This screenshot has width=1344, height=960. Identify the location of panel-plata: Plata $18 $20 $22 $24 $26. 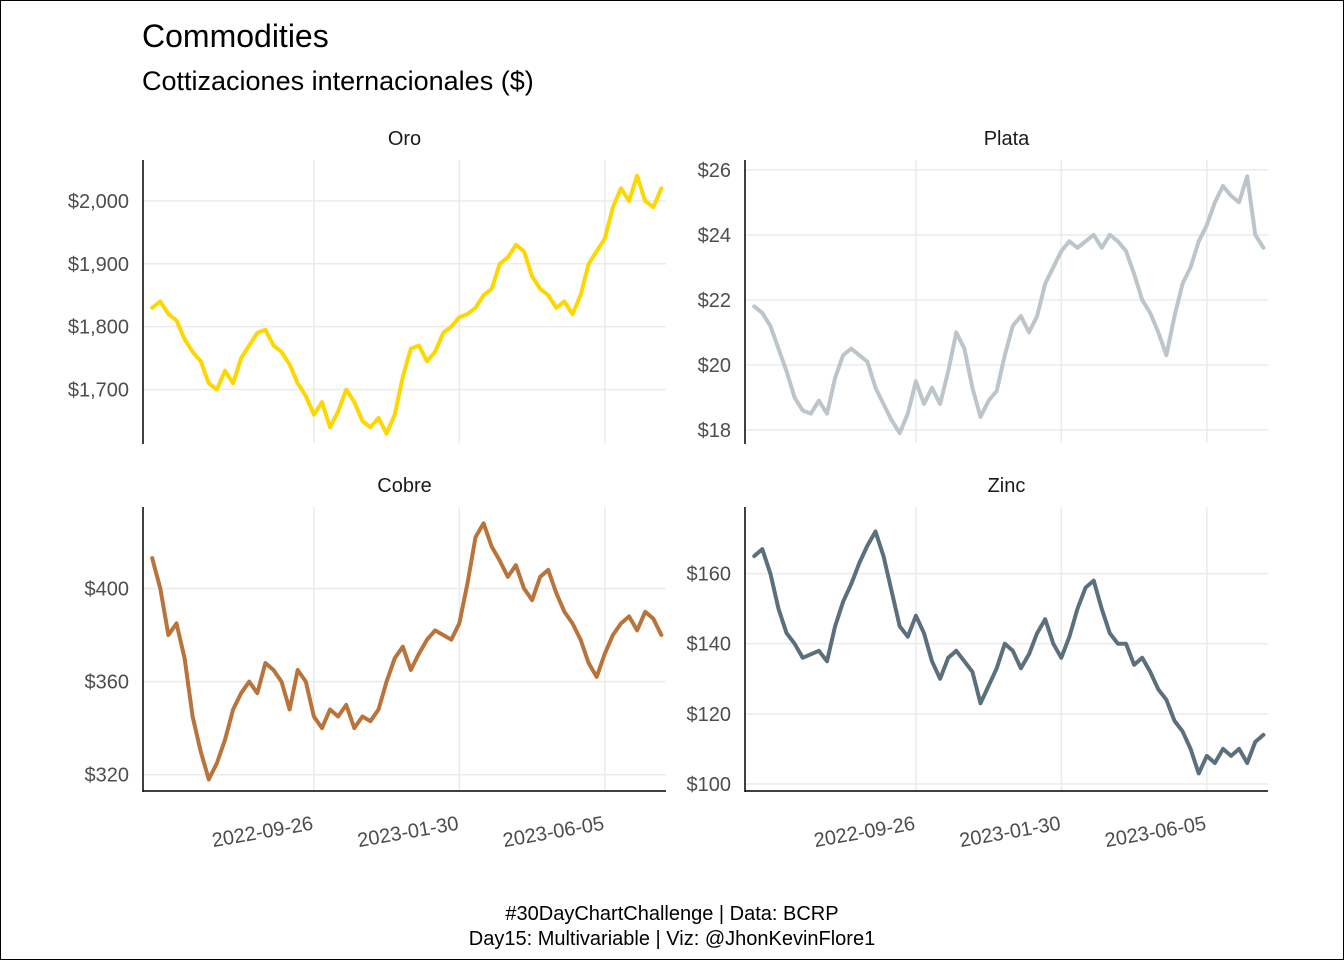
(983, 286).